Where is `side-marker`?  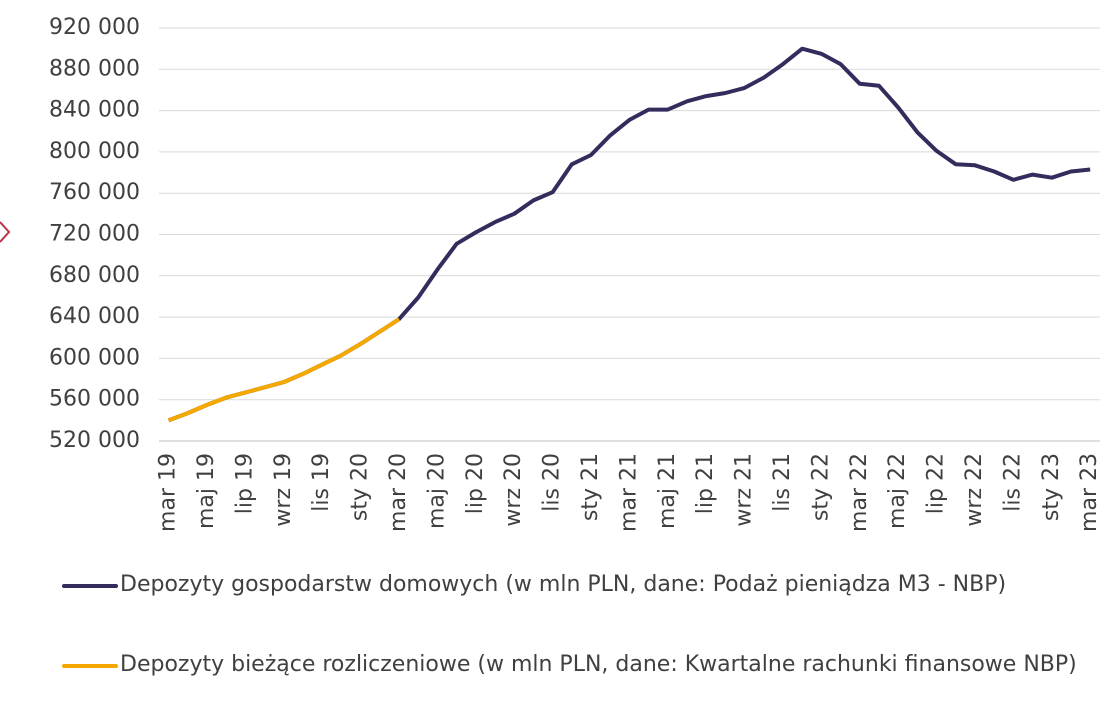
side-marker is located at coordinates (5, 232).